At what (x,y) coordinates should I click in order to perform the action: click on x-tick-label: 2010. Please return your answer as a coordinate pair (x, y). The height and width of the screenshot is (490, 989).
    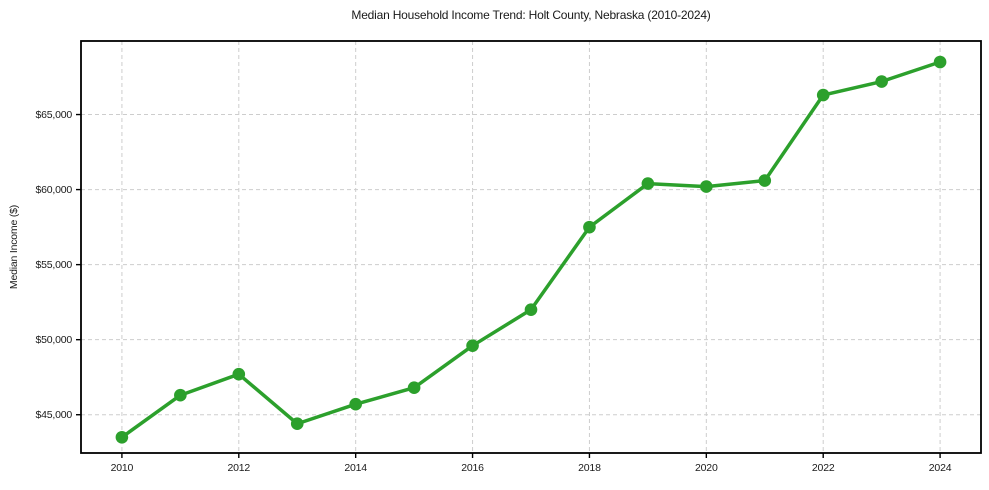
    Looking at the image, I should click on (122, 468).